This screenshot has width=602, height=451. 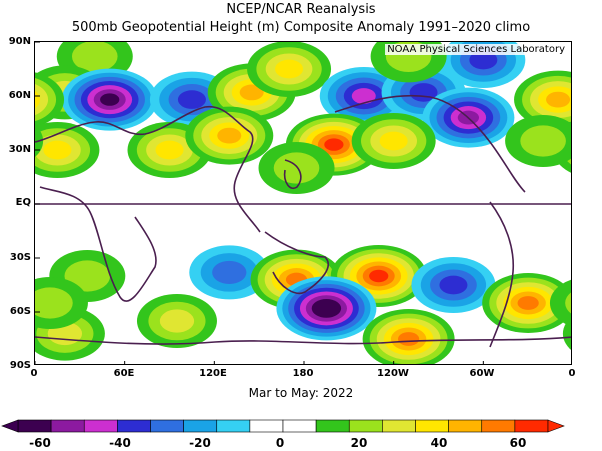 I want to click on period-label: Mar to May: 2022, so click(x=301, y=393).